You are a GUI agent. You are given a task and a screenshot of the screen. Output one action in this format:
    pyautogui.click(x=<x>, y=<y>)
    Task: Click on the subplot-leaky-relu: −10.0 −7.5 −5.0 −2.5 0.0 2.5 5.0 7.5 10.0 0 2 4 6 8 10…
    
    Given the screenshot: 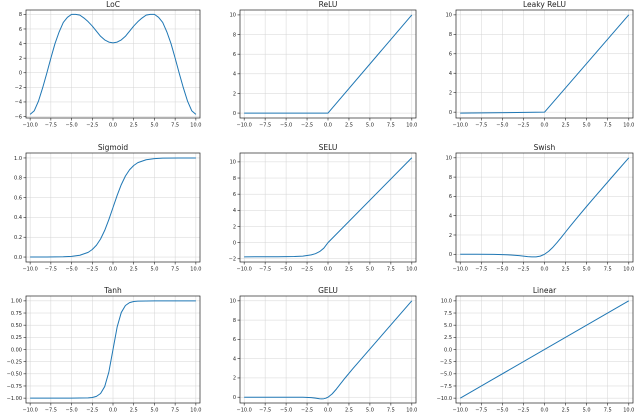 What is the action you would take?
    pyautogui.click(x=540, y=64)
    